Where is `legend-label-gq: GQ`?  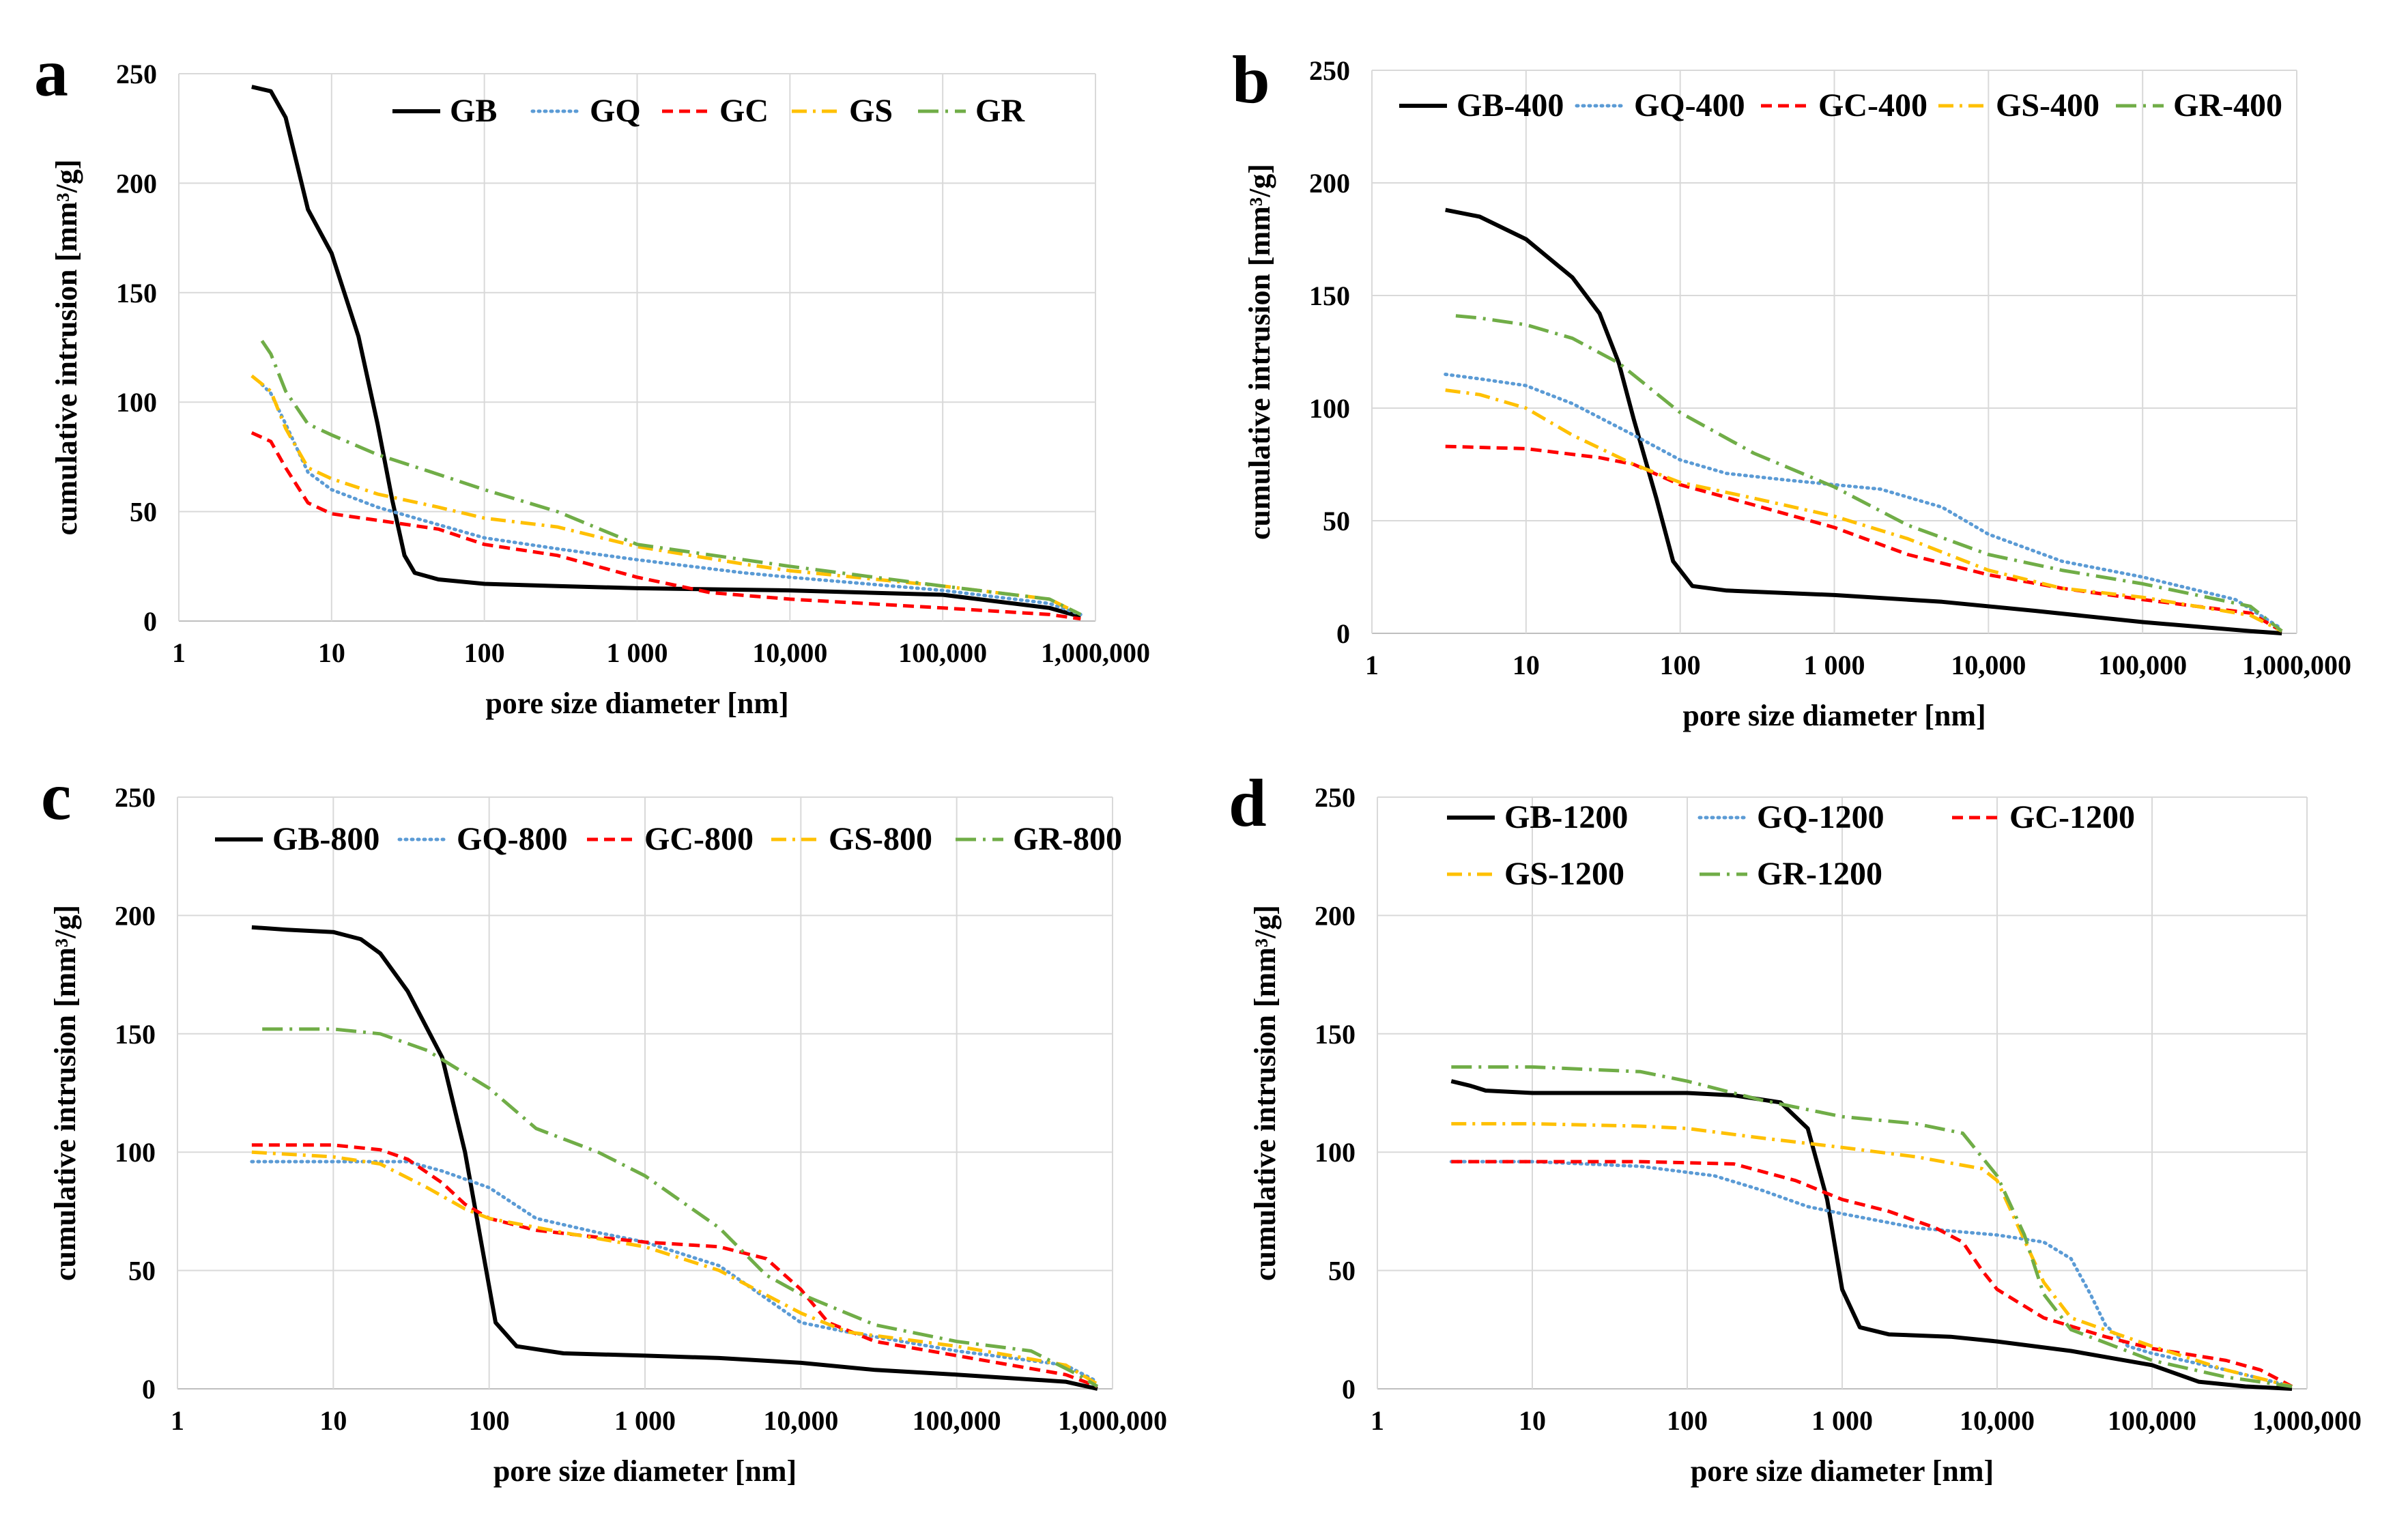
legend-label-gq: GQ is located at coordinates (615, 111).